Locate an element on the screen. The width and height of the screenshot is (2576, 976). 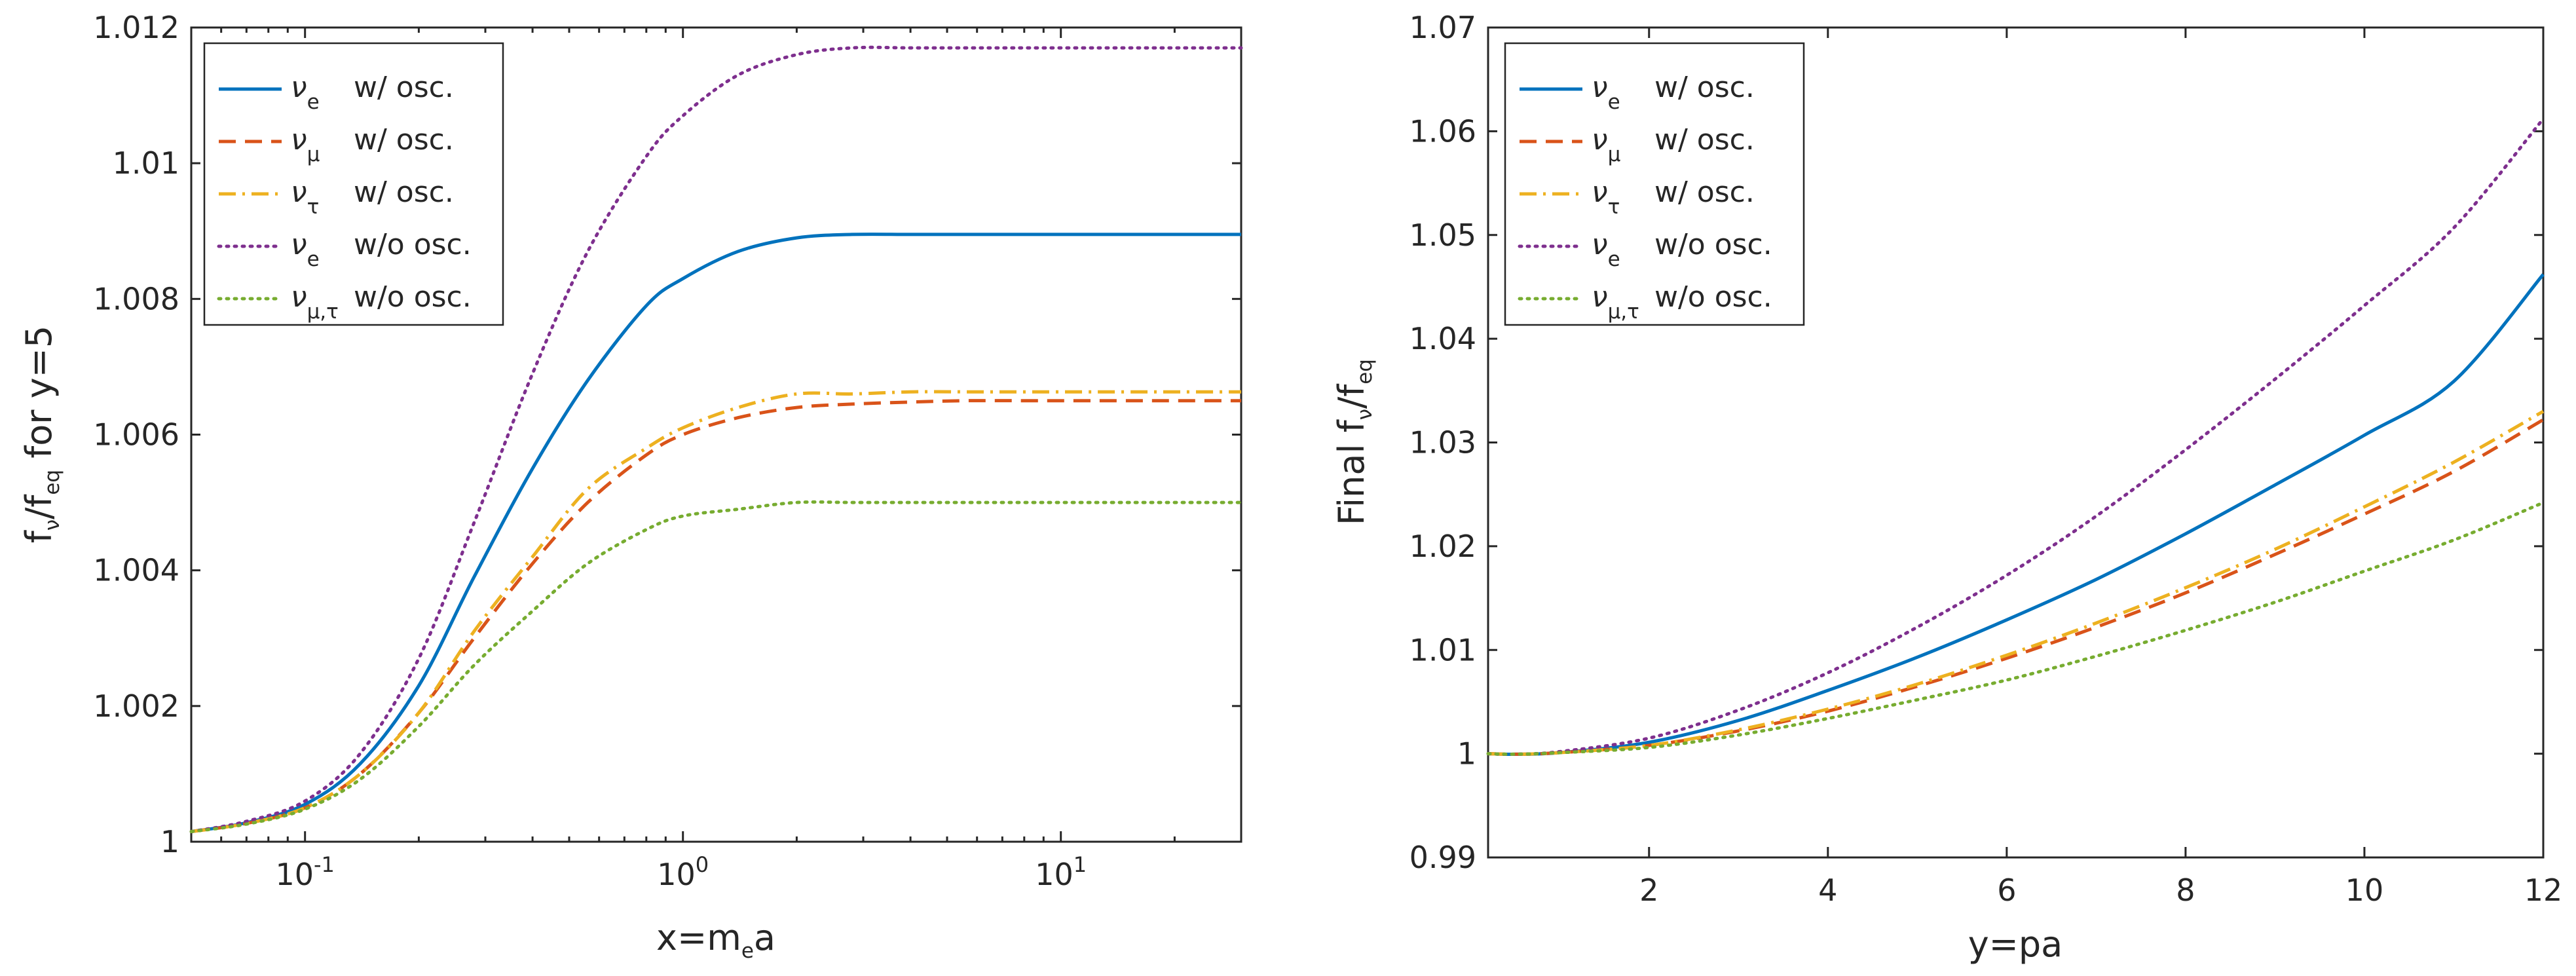
right-x-axis-label: y=pa is located at coordinates (2015, 944).